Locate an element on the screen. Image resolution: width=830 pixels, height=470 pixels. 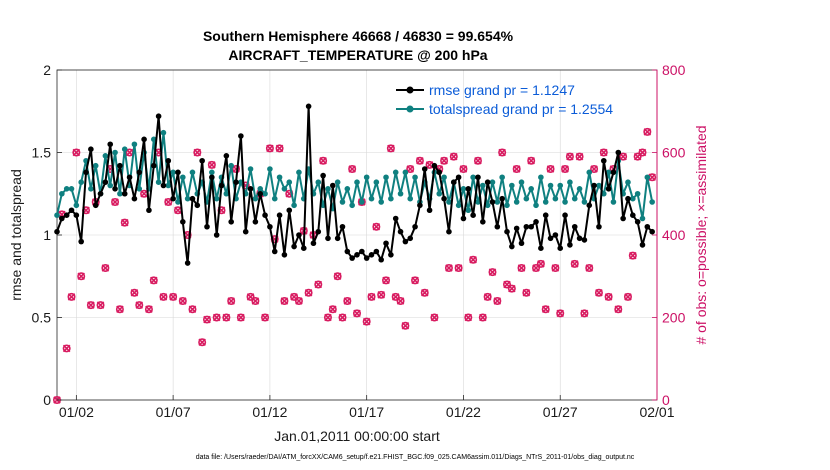
x-tick-label: 01/07 is located at coordinates (173, 412).